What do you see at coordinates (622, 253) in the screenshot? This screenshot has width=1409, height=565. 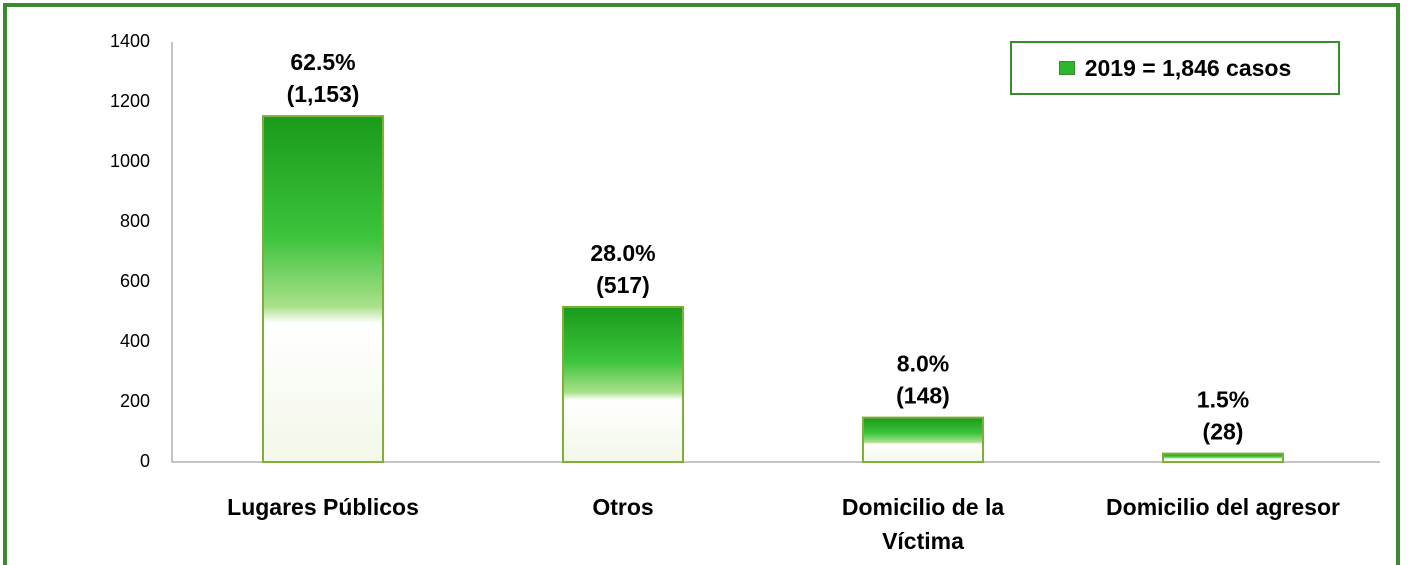 I see `value-label: 28.0%` at bounding box center [622, 253].